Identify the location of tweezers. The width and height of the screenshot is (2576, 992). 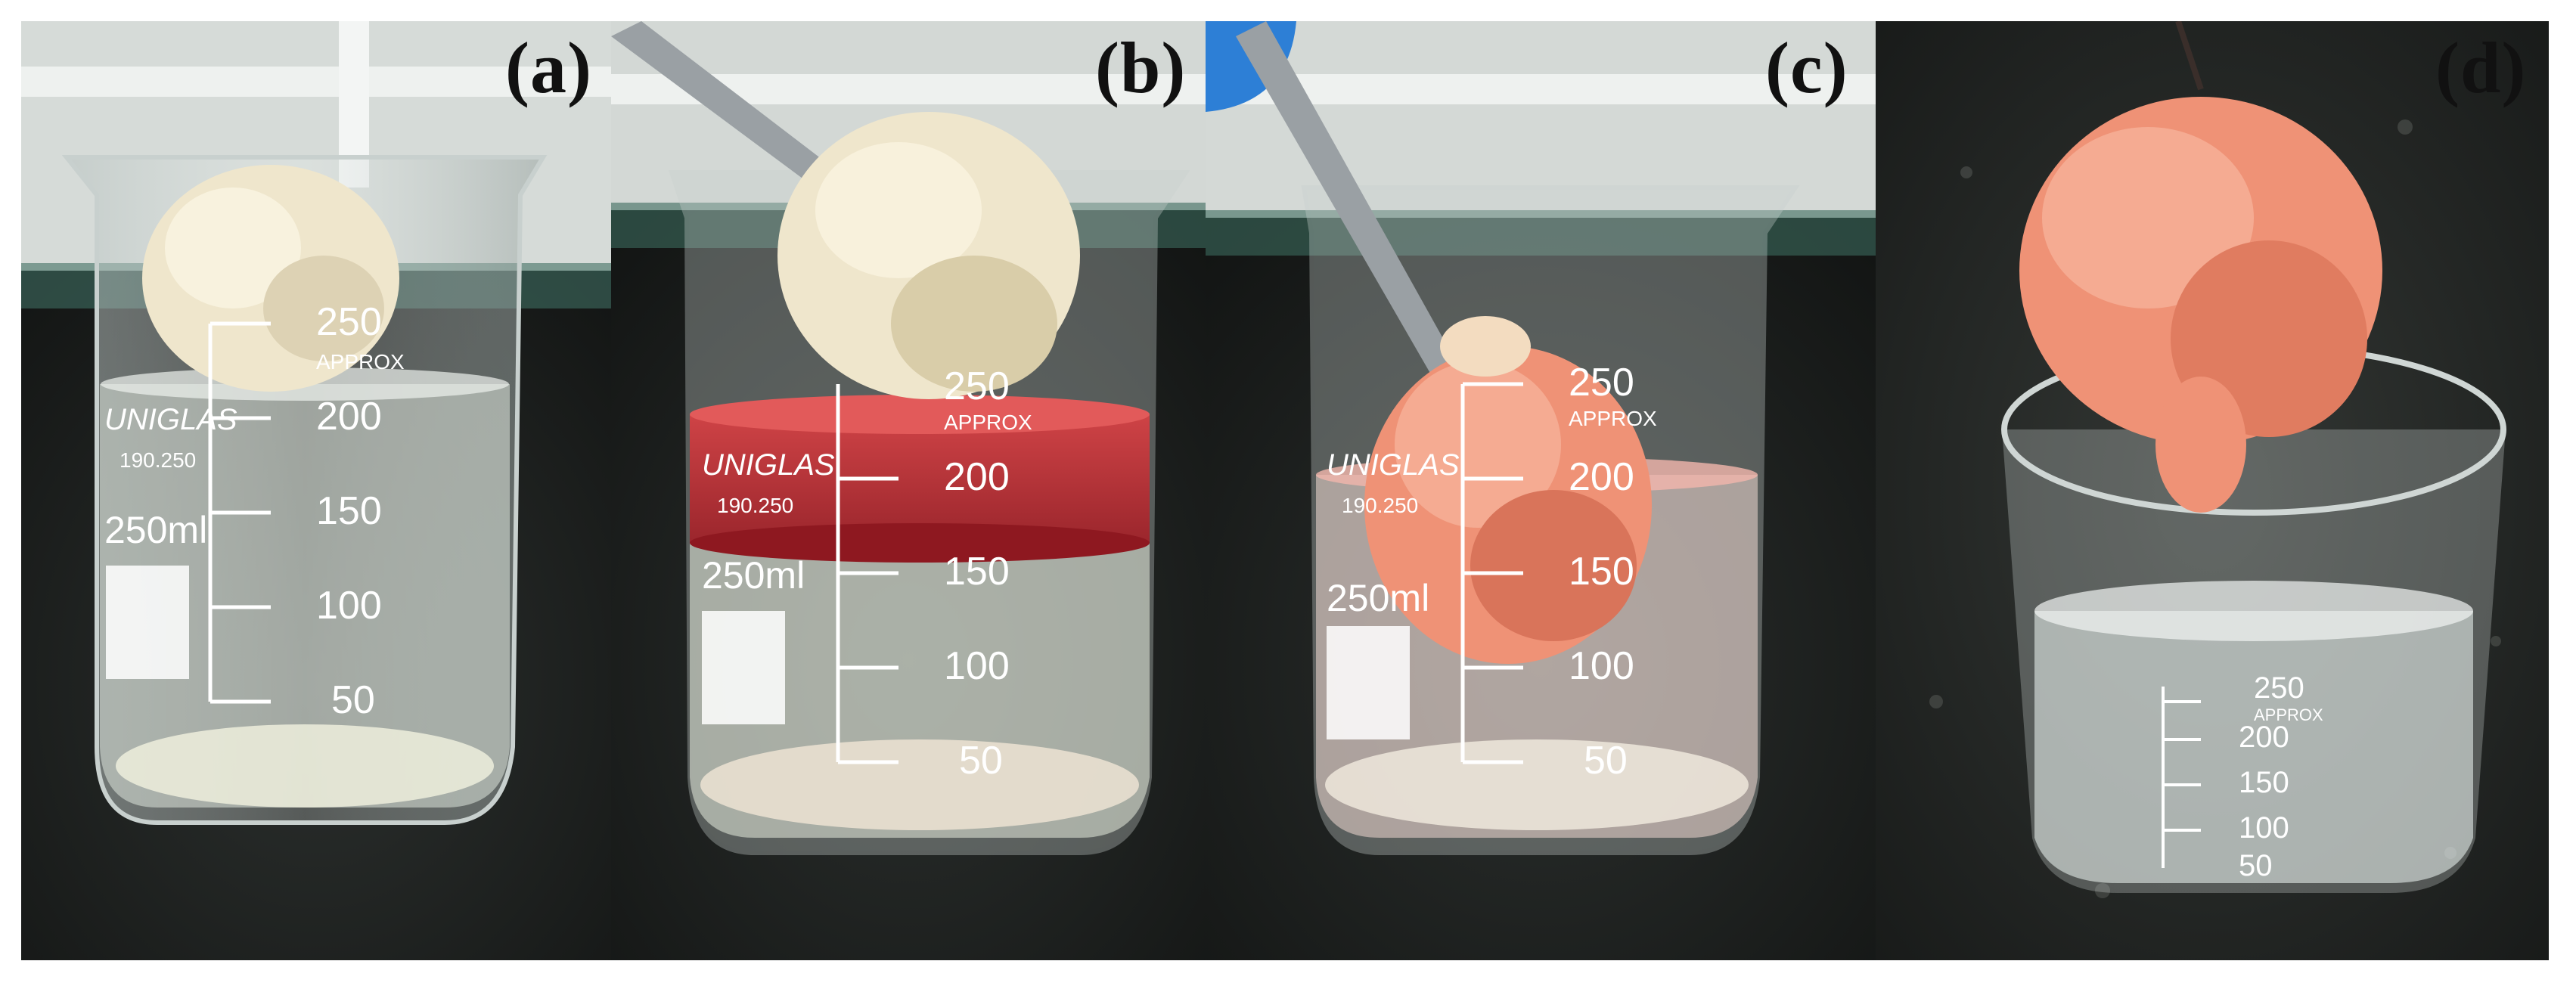
(1360, 225).